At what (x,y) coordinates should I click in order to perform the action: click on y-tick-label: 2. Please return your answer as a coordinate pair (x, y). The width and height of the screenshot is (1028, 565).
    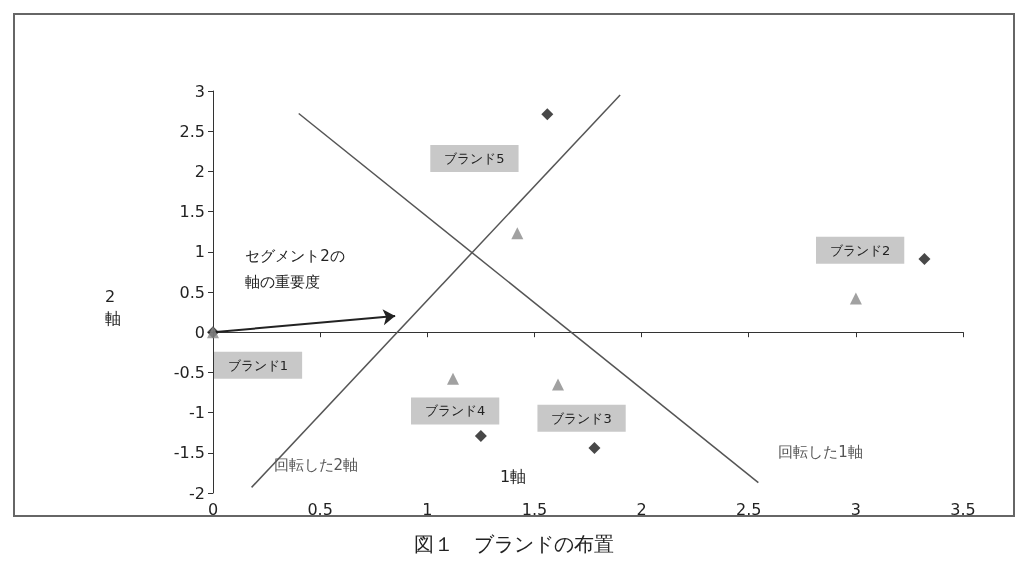
    Looking at the image, I should click on (199, 171).